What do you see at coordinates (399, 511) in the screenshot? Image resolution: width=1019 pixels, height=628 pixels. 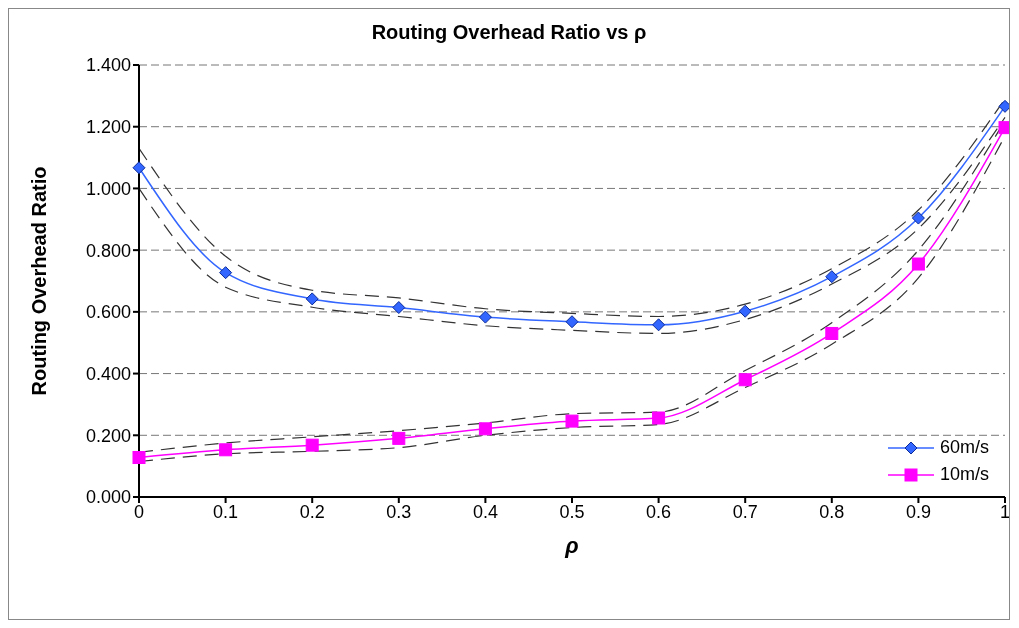 I see `x-tick-label: 0.3` at bounding box center [399, 511].